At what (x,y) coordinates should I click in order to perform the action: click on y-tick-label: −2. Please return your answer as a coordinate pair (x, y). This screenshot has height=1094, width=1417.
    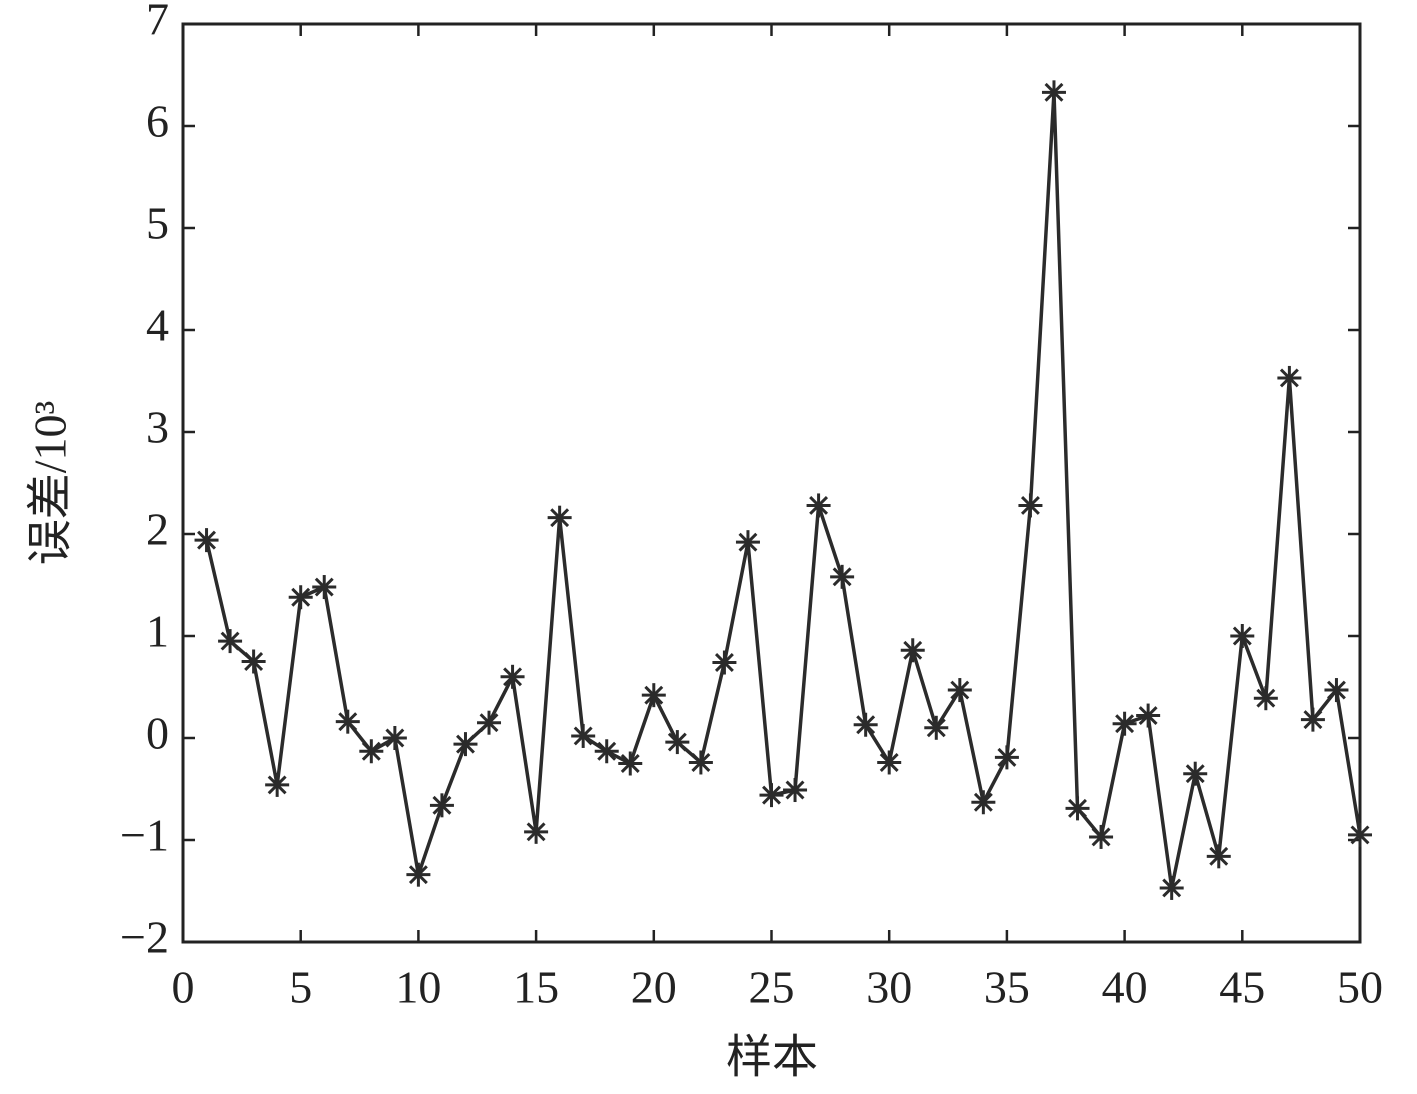
    Looking at the image, I should click on (144, 937).